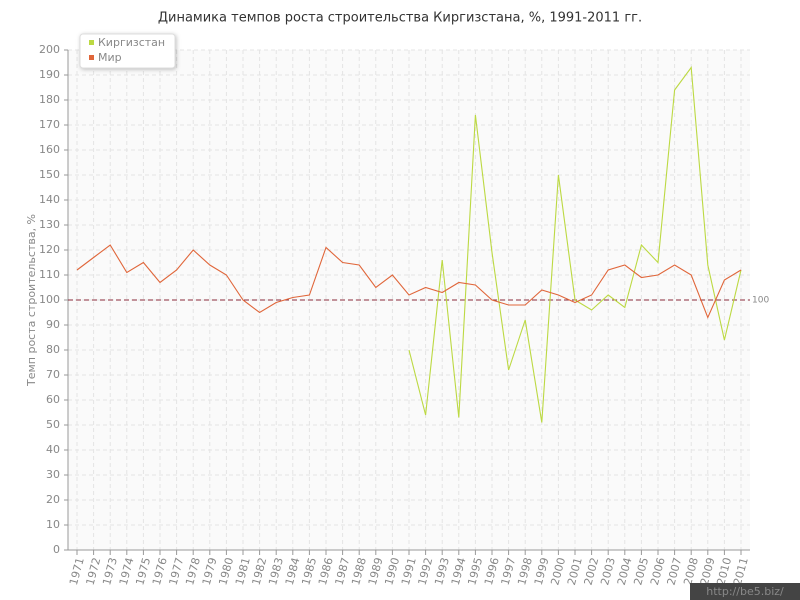 The image size is (800, 600). Describe the element at coordinates (49, 224) in the screenshot. I see `y-tick-label: 130` at that location.